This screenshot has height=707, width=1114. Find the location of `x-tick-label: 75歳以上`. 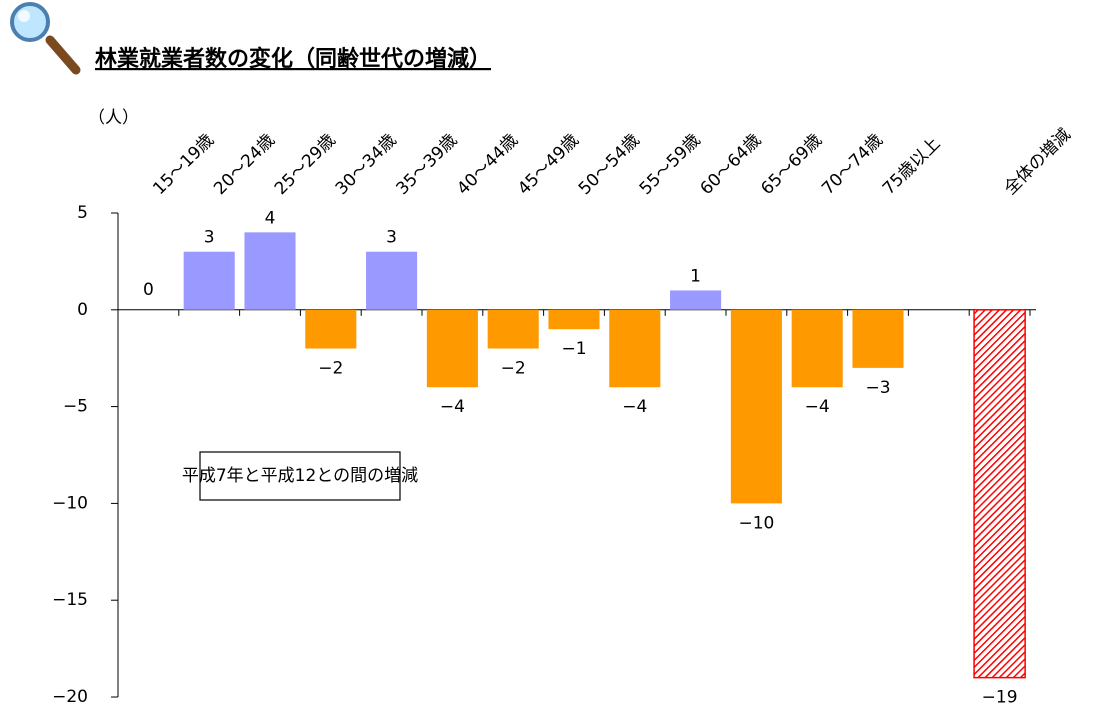

x-tick-label: 75歳以上 is located at coordinates (912, 167).